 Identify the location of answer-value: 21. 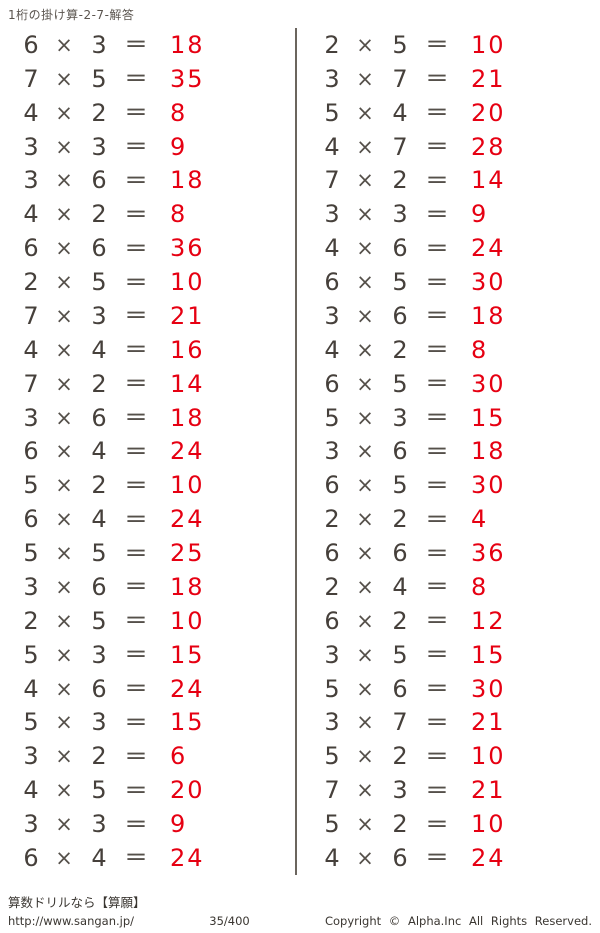
(488, 722).